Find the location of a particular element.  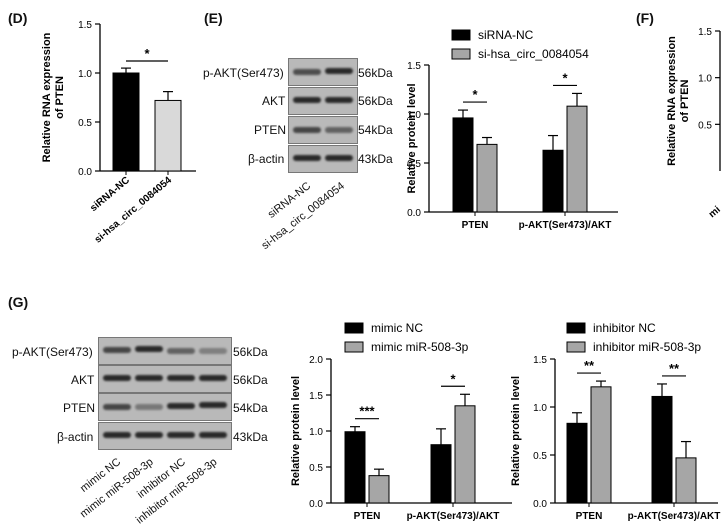

legend-label: inhibitor miR-508-3p is located at coordinates (647, 347).